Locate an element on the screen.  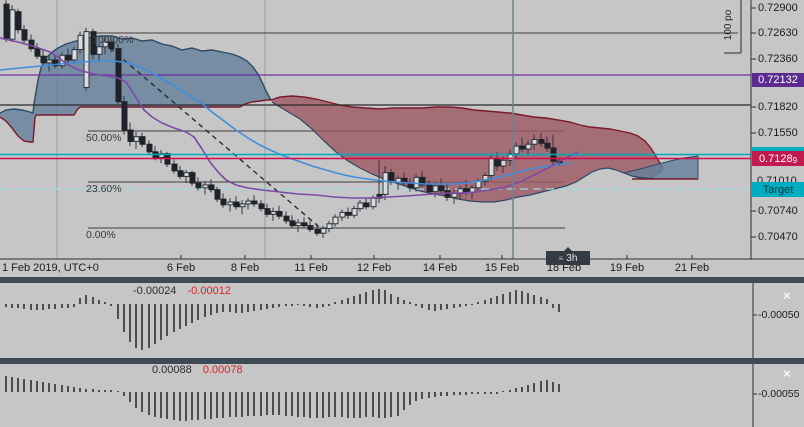
current-price-badge: 0.7128 9 is located at coordinates (778, 158).